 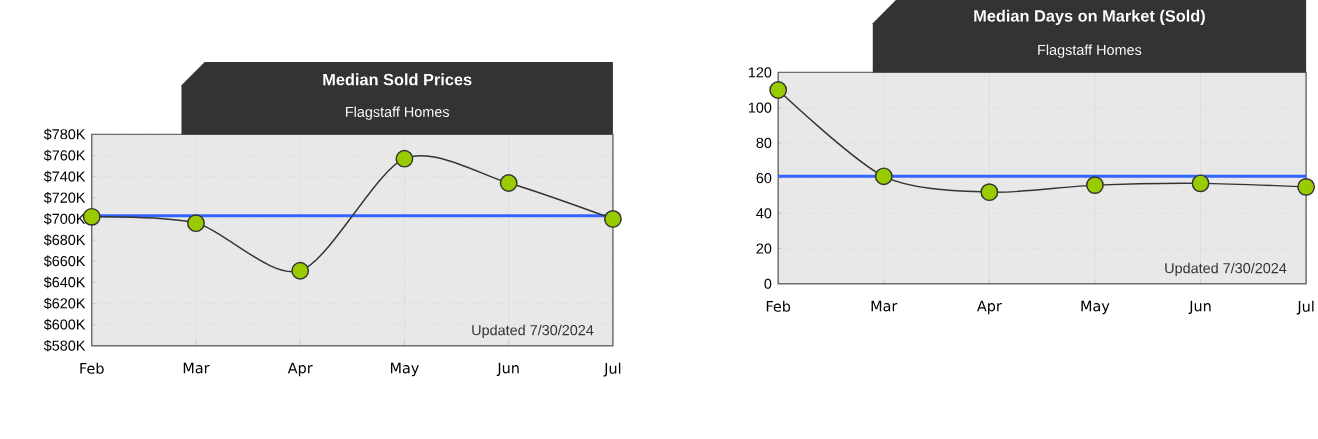 I want to click on chart-title: Median Sold Prices, so click(x=397, y=79).